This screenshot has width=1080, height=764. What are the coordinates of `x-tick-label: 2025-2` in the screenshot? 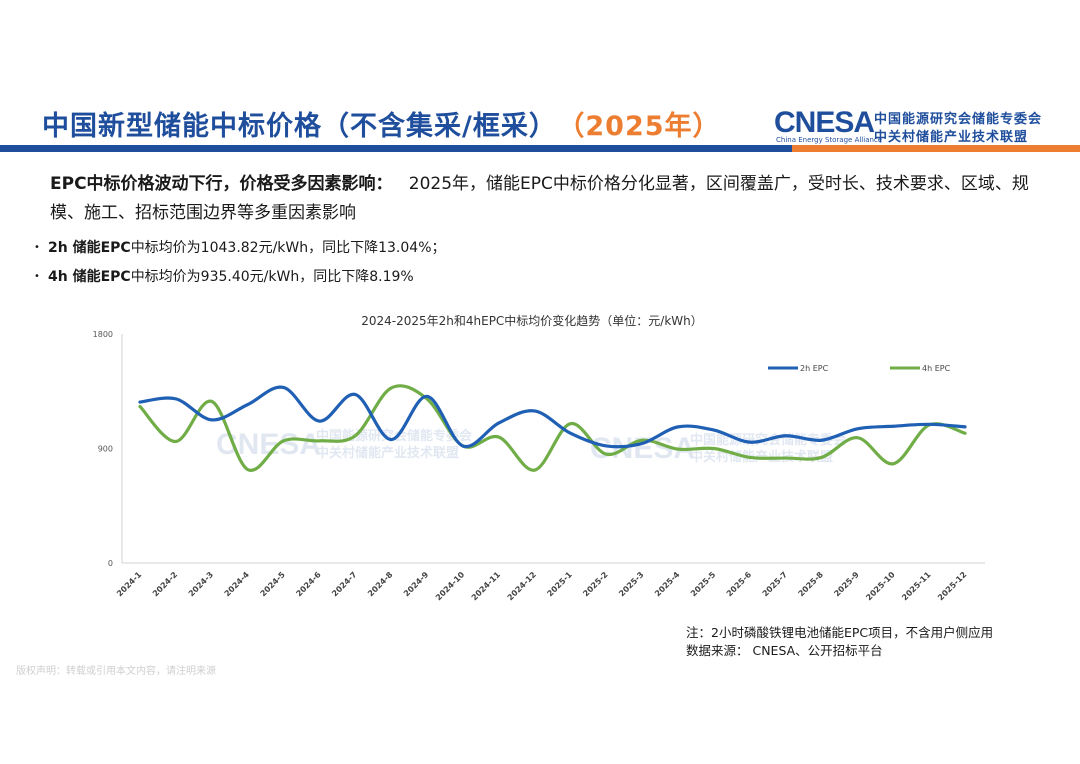 It's located at (595, 584).